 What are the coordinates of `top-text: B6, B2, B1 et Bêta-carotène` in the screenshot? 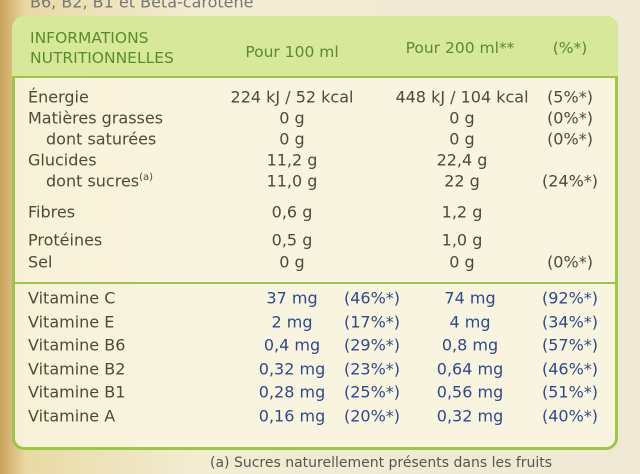 It's located at (142, 6).